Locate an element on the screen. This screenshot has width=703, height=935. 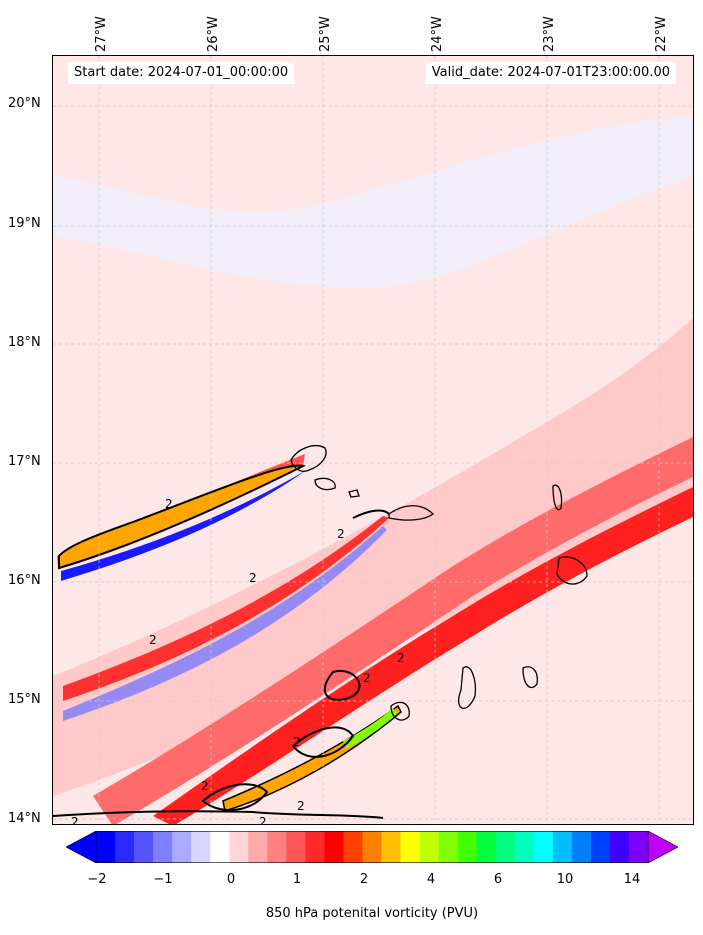
colorbar-tick: 10 is located at coordinates (565, 879).